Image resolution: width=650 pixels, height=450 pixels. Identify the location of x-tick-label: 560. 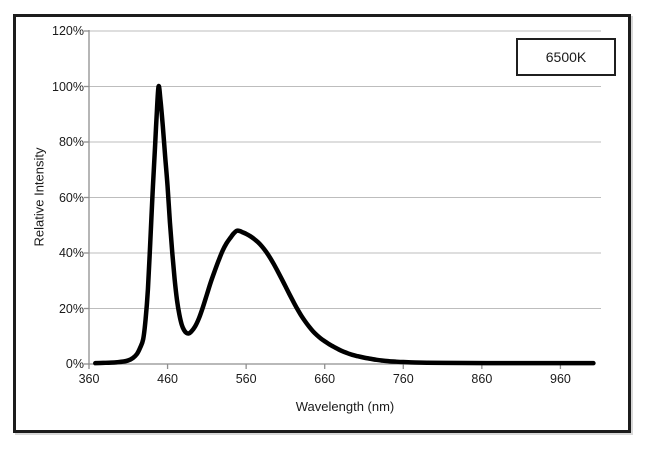
(246, 379).